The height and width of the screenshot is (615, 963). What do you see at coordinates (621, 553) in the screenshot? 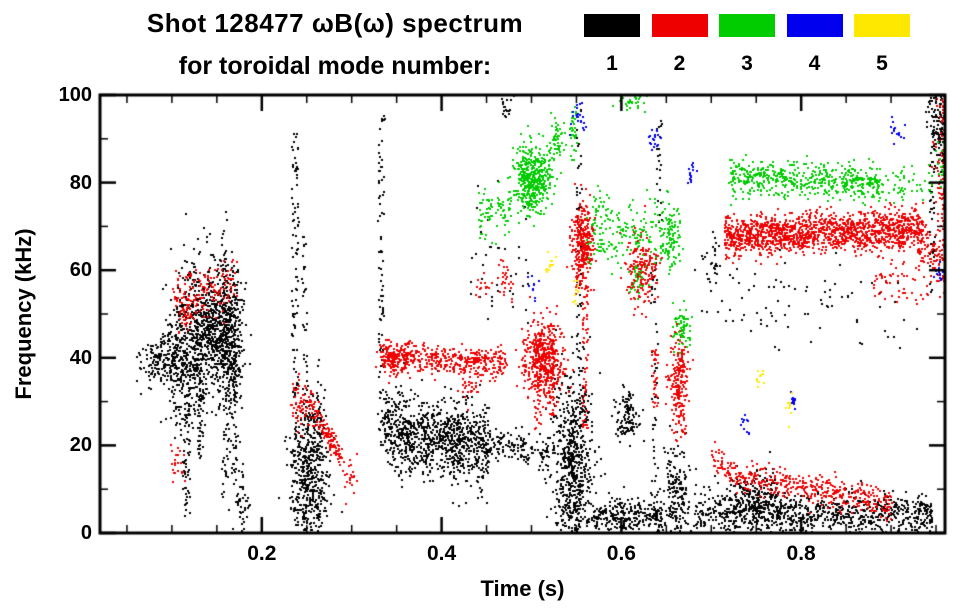
I see `x-tick-label: 0.6` at bounding box center [621, 553].